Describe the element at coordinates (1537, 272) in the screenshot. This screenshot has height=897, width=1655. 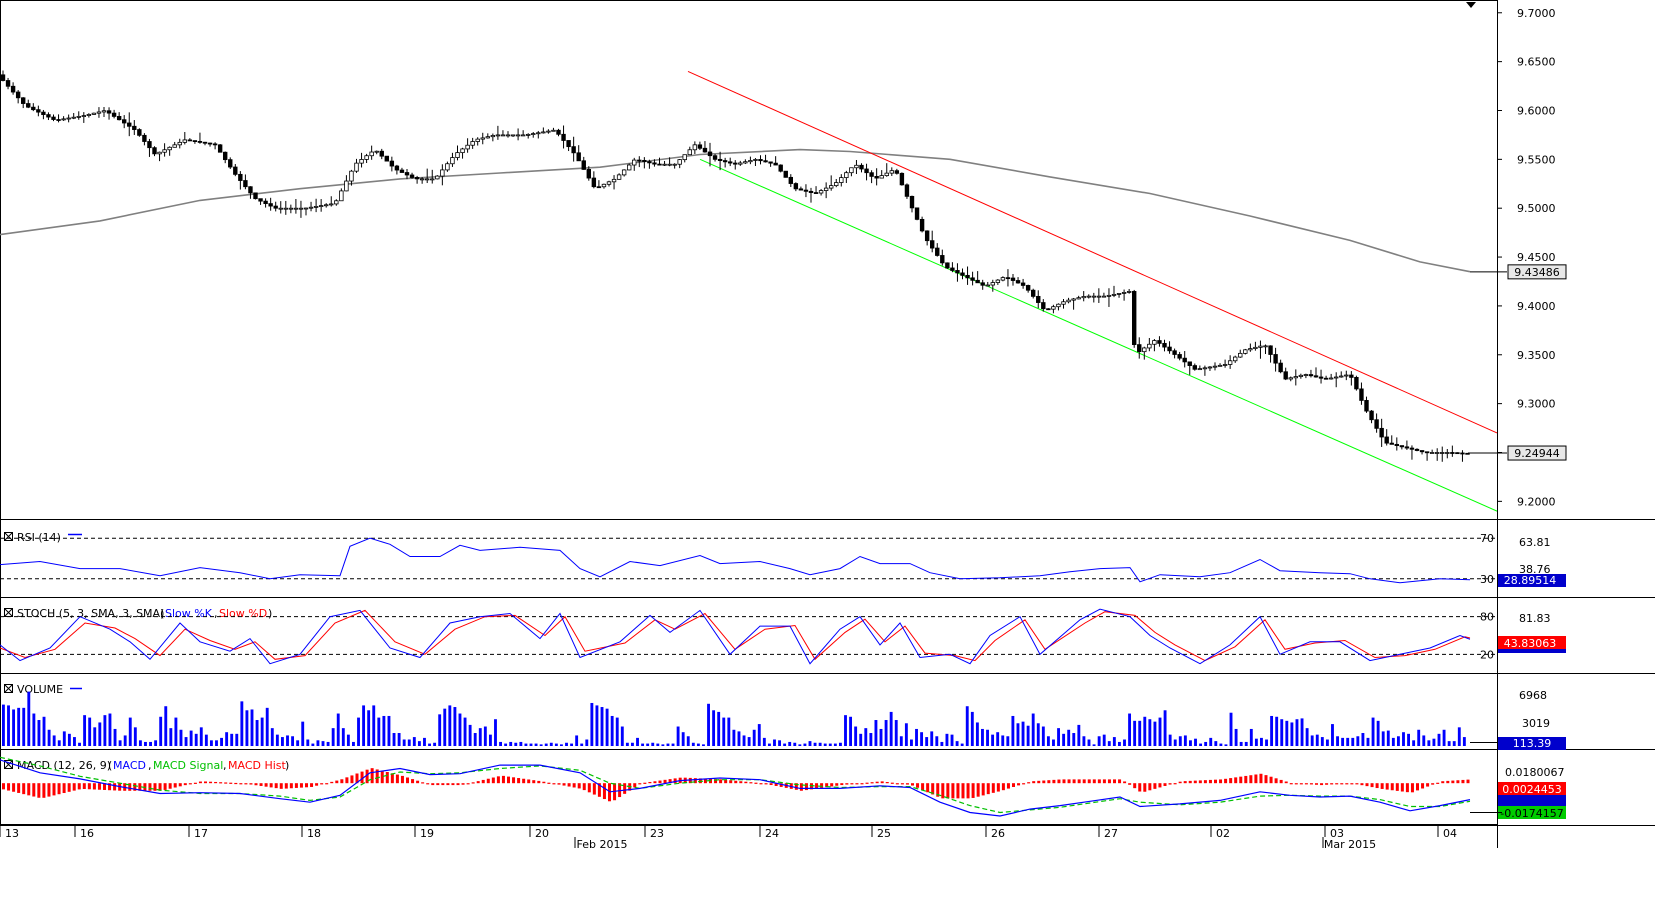
I see `ma-value-label: 9.43486` at that location.